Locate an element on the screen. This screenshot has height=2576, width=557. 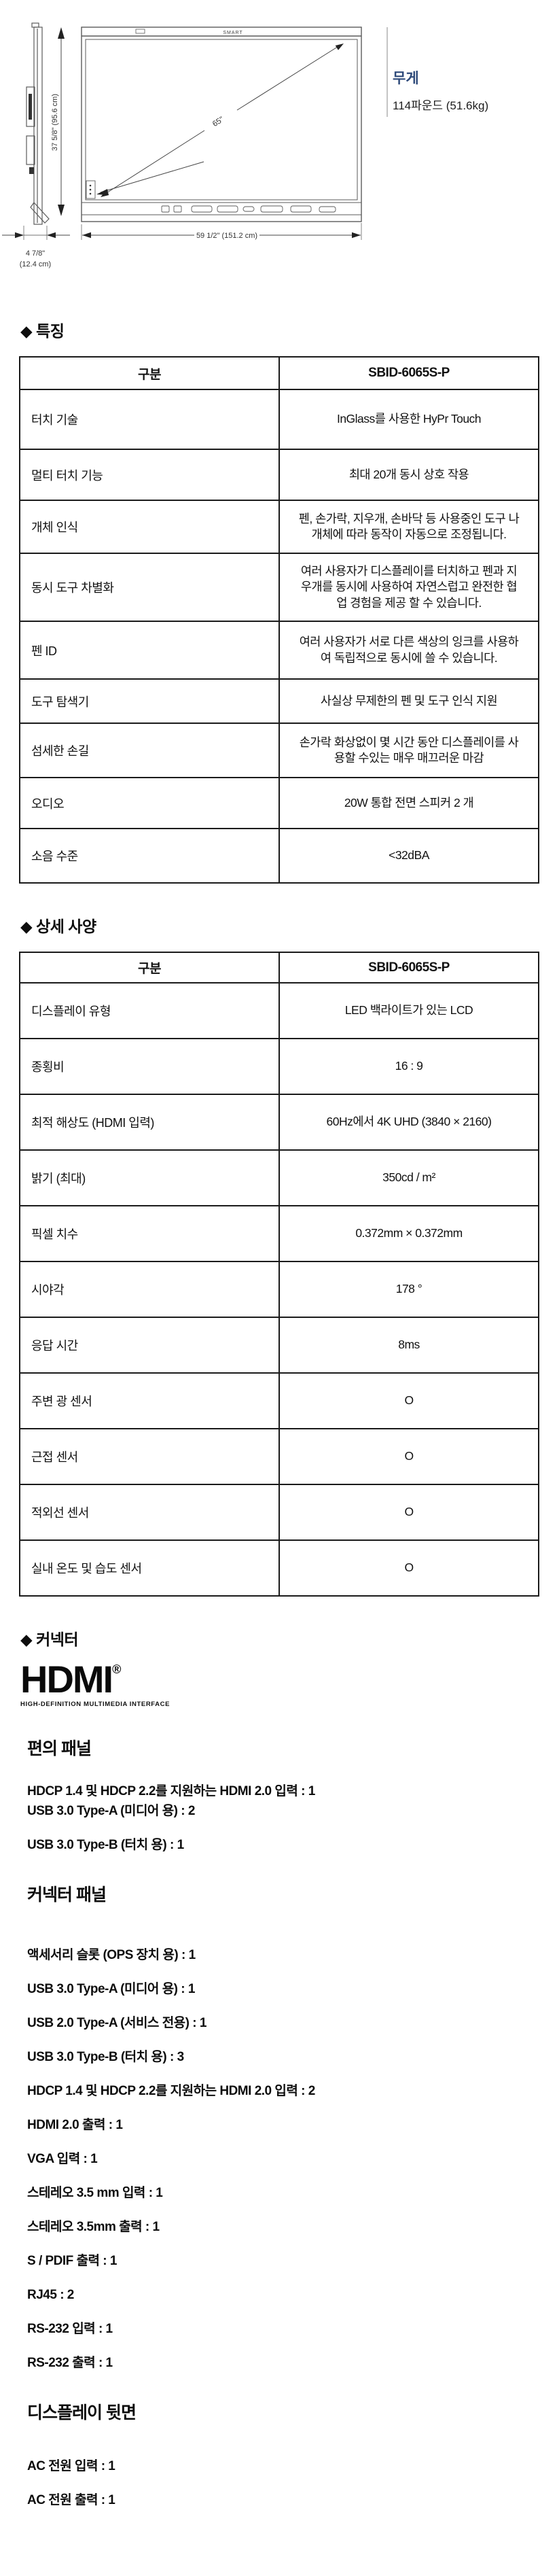
feature-label: 동시 도구 차별화 is located at coordinates (149, 587).